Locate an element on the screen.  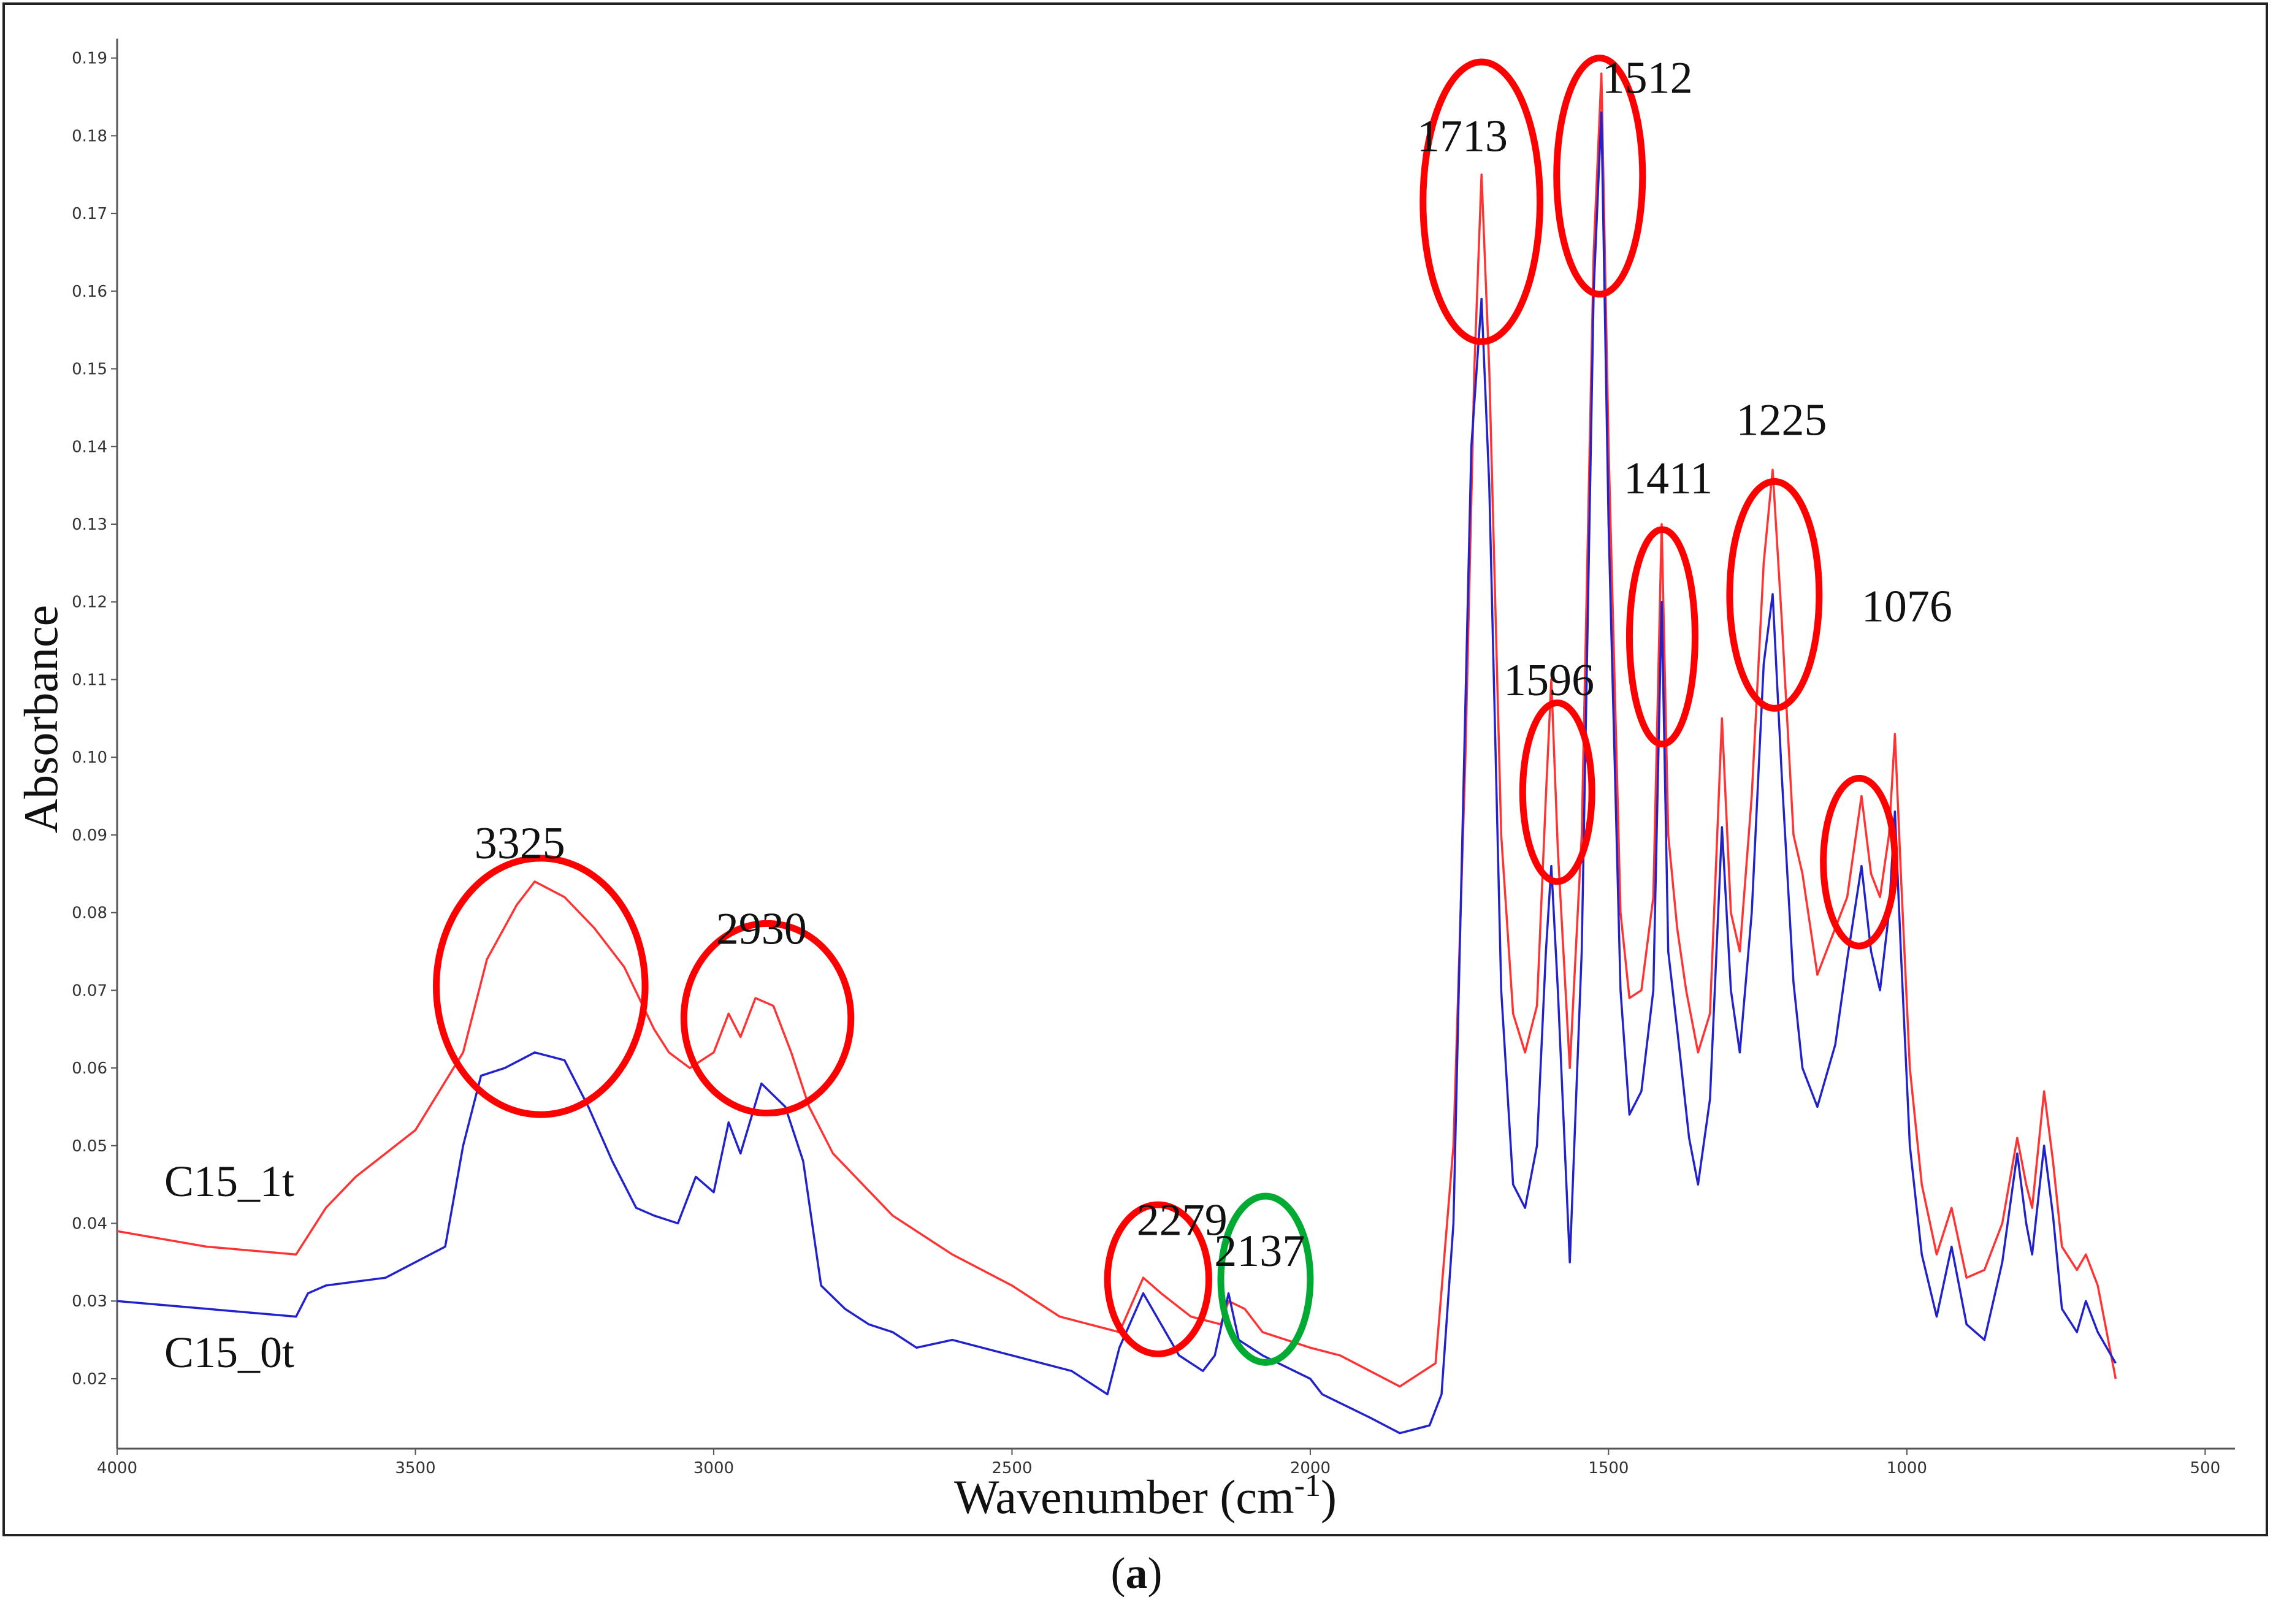
y-tick-label: 0.05 is located at coordinates (89, 1146).